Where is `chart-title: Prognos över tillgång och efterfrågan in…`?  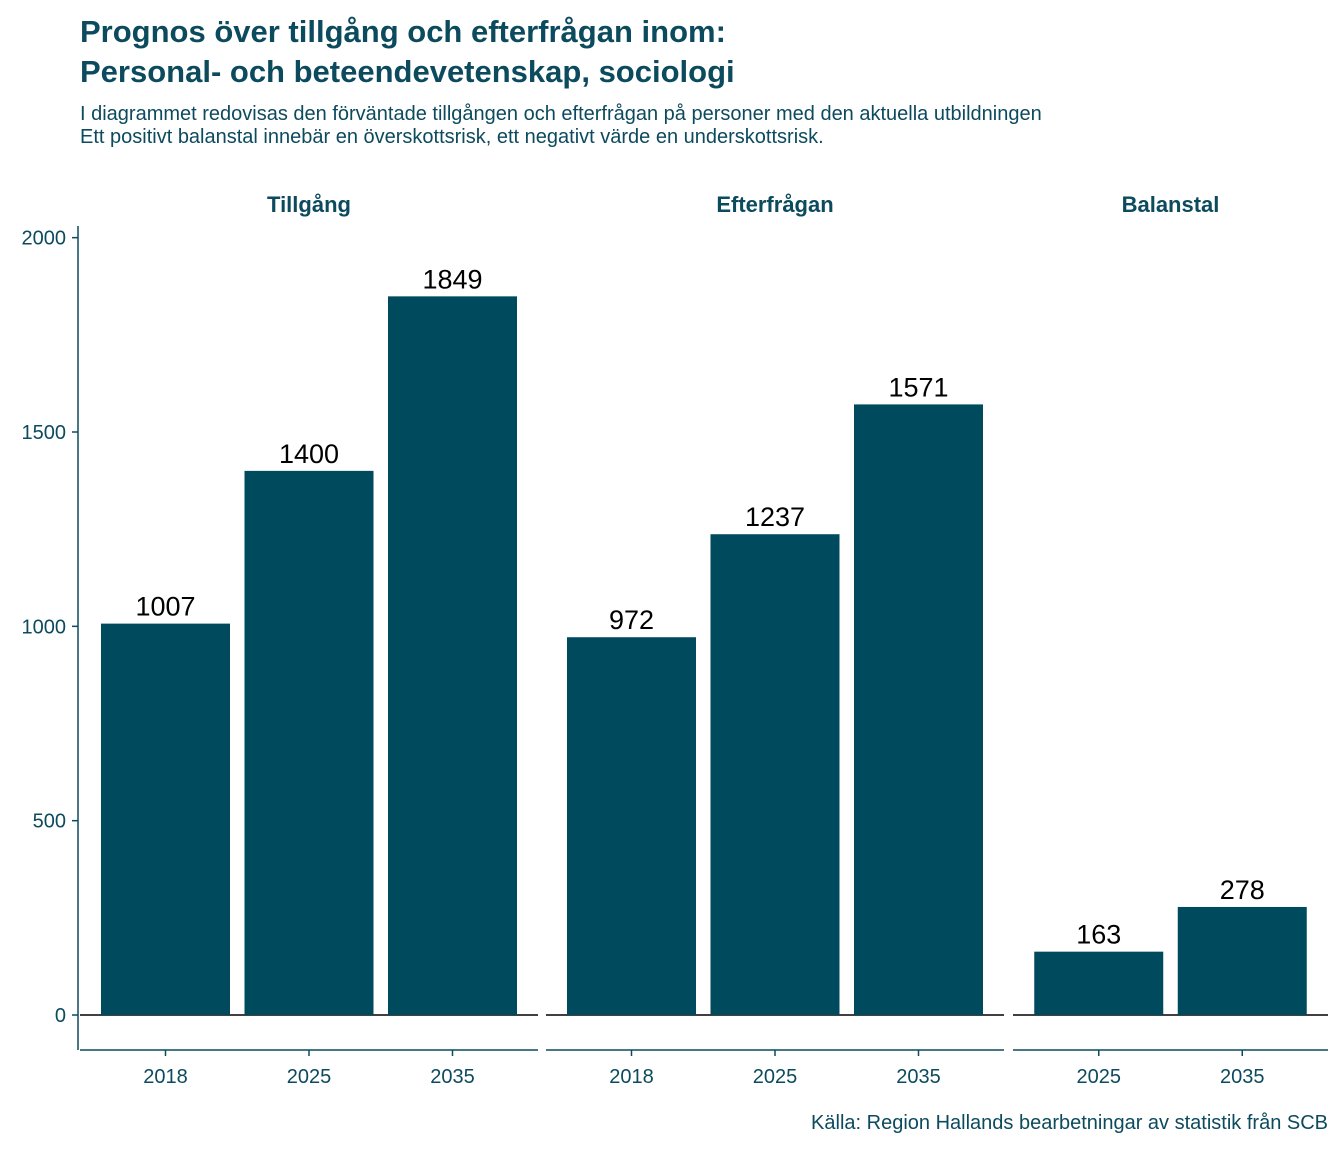
chart-title: Prognos över tillgång och efterfrågan in… is located at coordinates (407, 52).